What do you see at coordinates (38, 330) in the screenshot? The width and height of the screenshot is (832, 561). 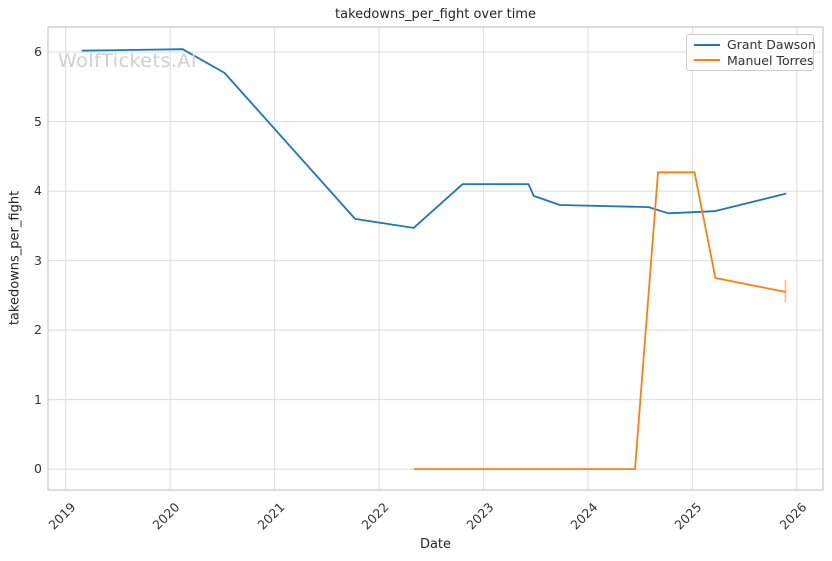 I see `y-tick-label: 2` at bounding box center [38, 330].